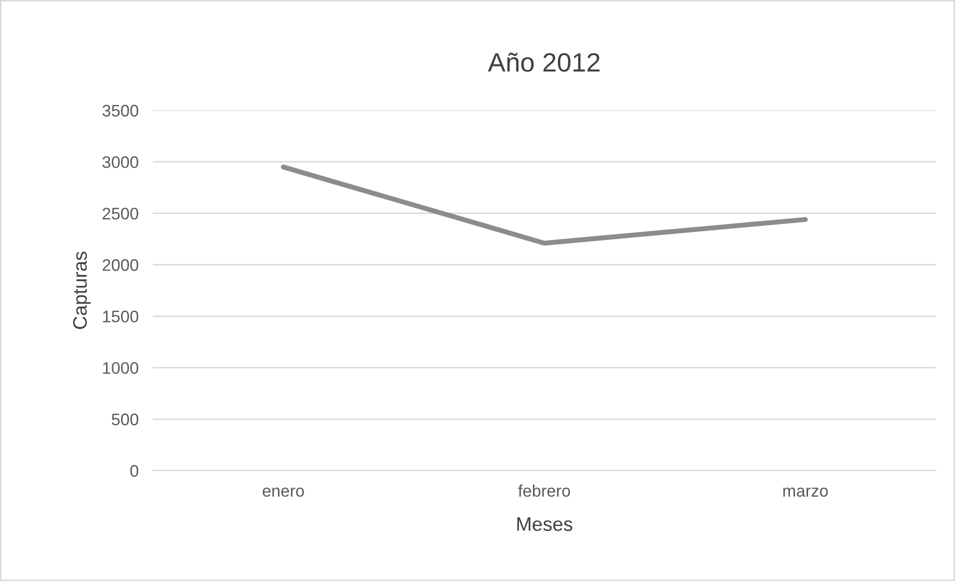 This screenshot has width=955, height=581. Describe the element at coordinates (283, 492) in the screenshot. I see `x-tick-label: enero` at that location.